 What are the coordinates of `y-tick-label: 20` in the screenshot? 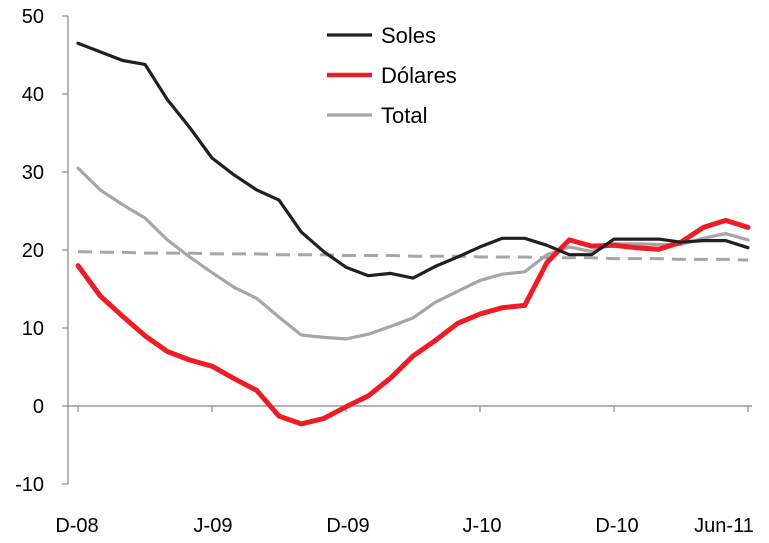 It's located at (33, 251).